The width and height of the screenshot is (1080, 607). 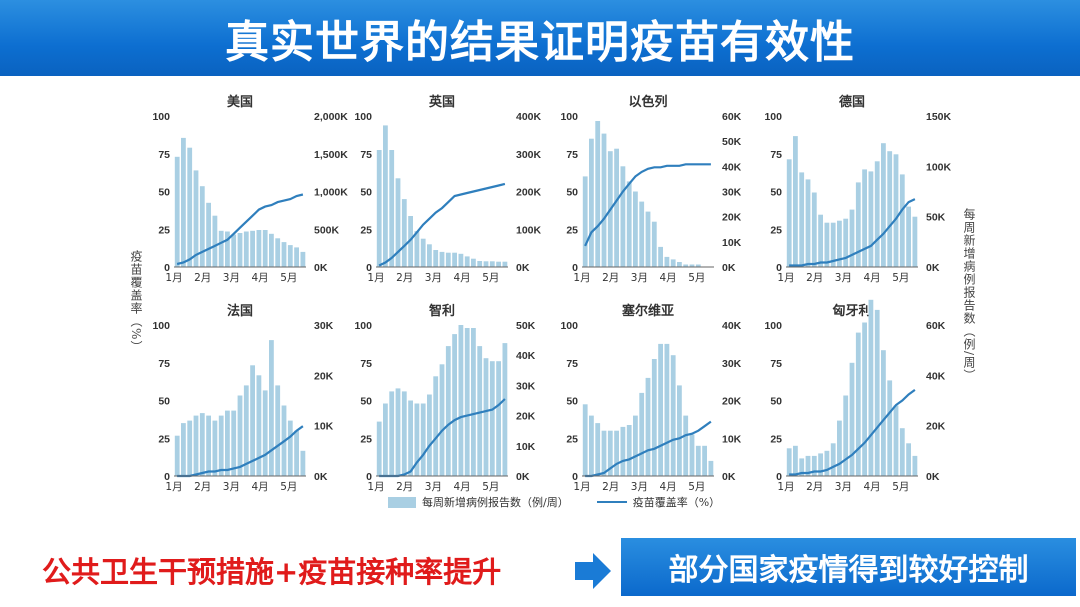 What do you see at coordinates (575, 268) in the screenshot?
I see `left-tick-label: 0` at bounding box center [575, 268].